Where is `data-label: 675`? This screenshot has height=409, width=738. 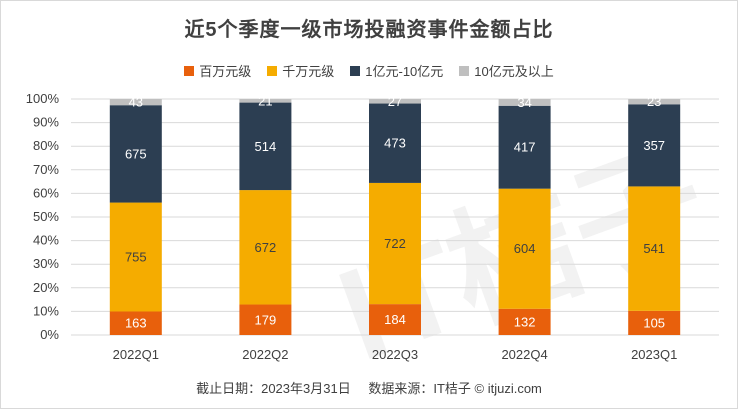
data-label: 675 is located at coordinates (136, 153).